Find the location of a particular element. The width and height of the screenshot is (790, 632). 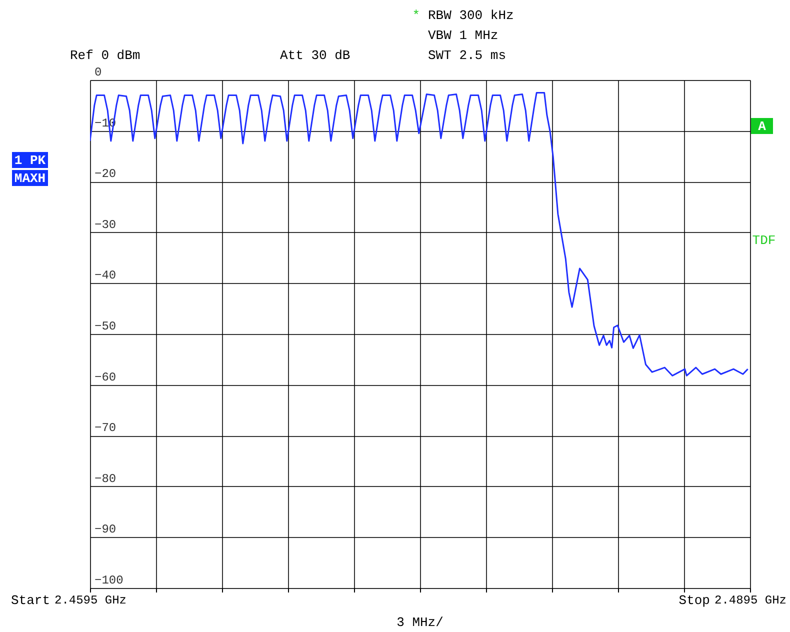

text: RBW 300 kHz is located at coordinates (471, 15).